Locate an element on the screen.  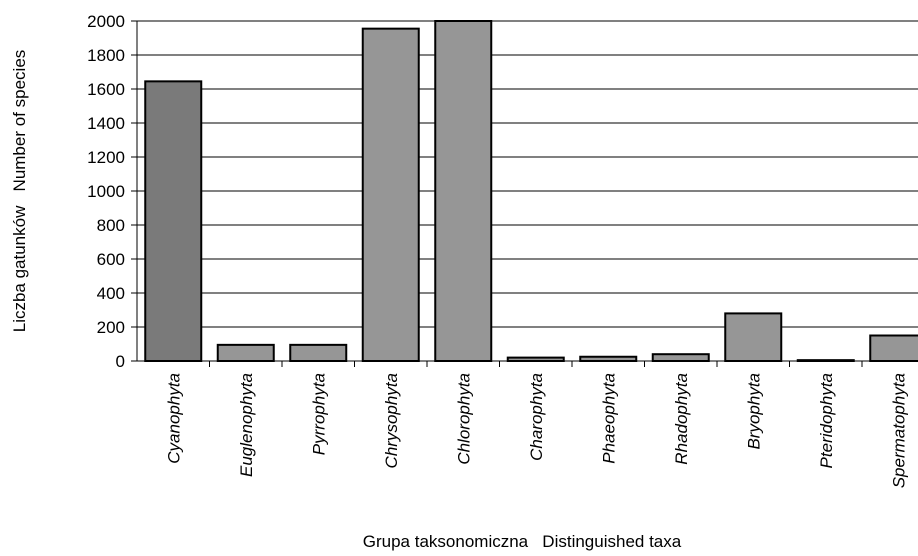
x-tick-label: Pyrrophyta is located at coordinates (318, 414).